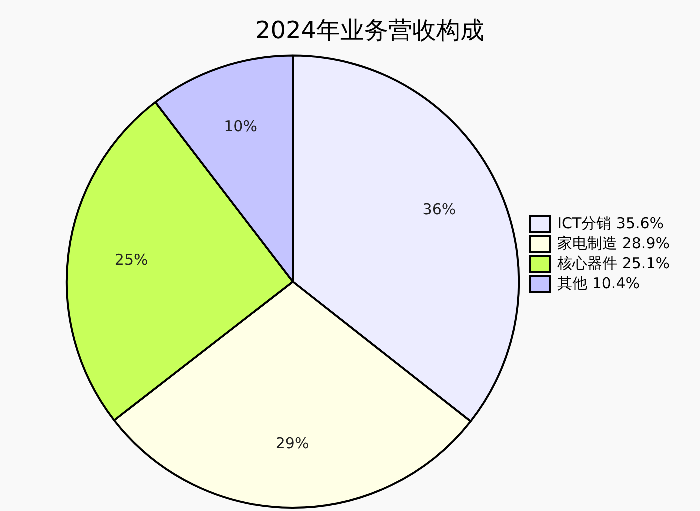  I want to click on legend-label: 核心器件 25.1%, so click(613, 263).